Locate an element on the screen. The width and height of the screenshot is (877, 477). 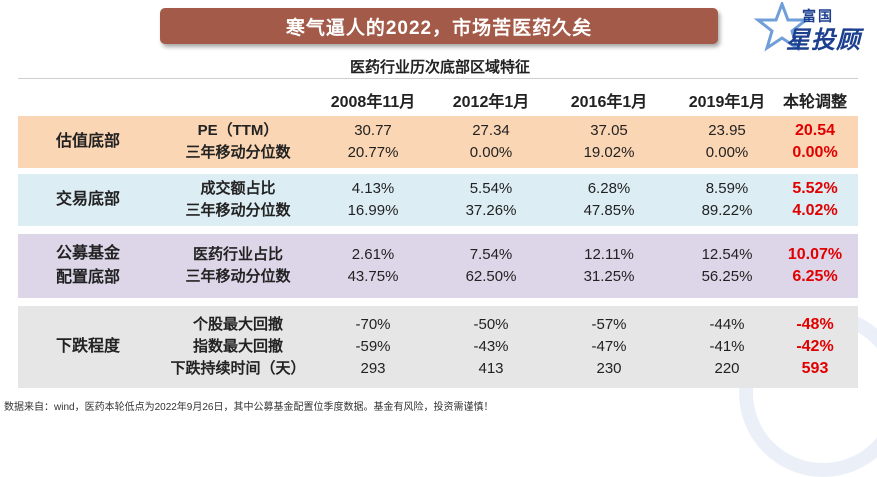
current-value-cell: -48% is located at coordinates (815, 324).